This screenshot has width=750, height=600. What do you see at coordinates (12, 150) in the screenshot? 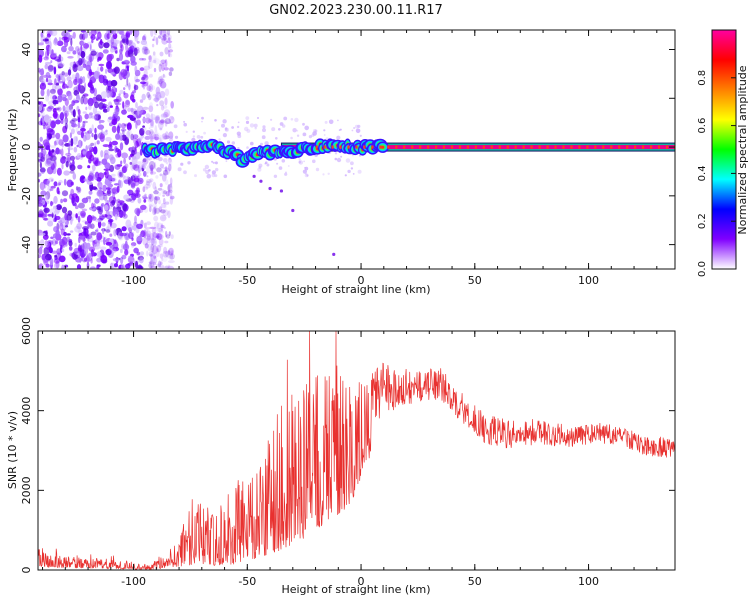
I see `spectrogram-y-axis-label: Frequency (Hz)` at bounding box center [12, 150].